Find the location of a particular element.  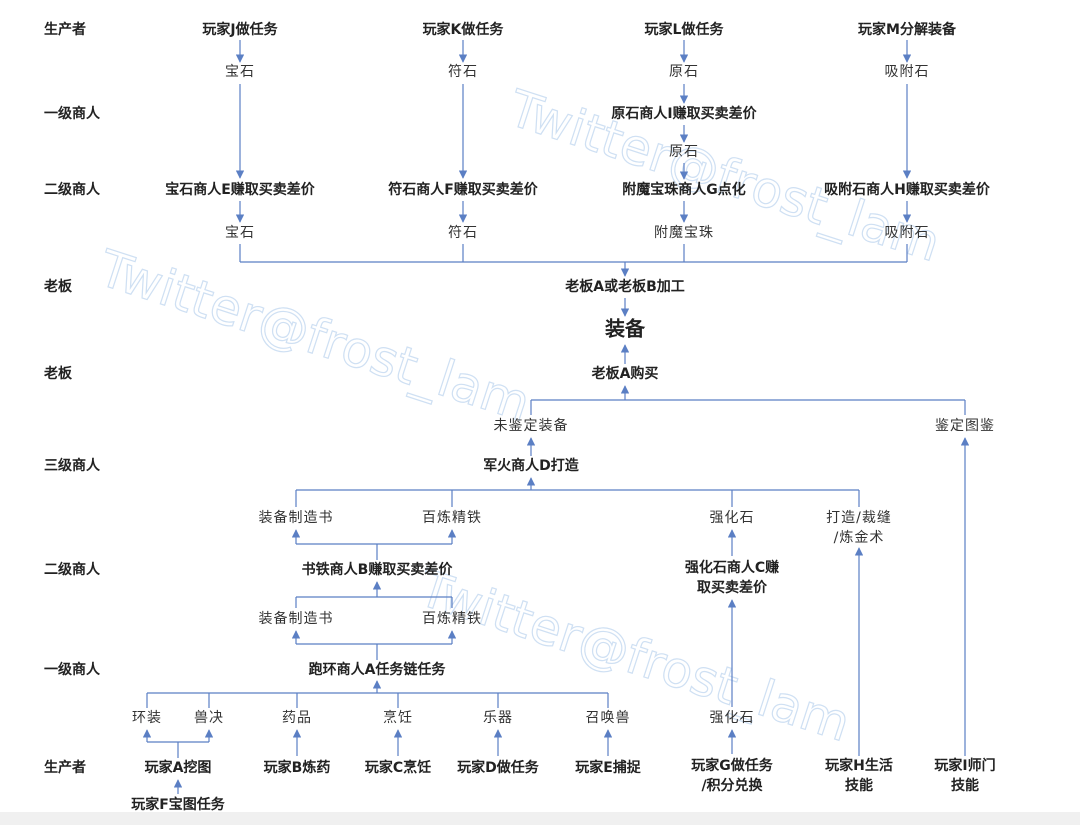

node-label: 玩家F宝图任务 is located at coordinates (178, 804).